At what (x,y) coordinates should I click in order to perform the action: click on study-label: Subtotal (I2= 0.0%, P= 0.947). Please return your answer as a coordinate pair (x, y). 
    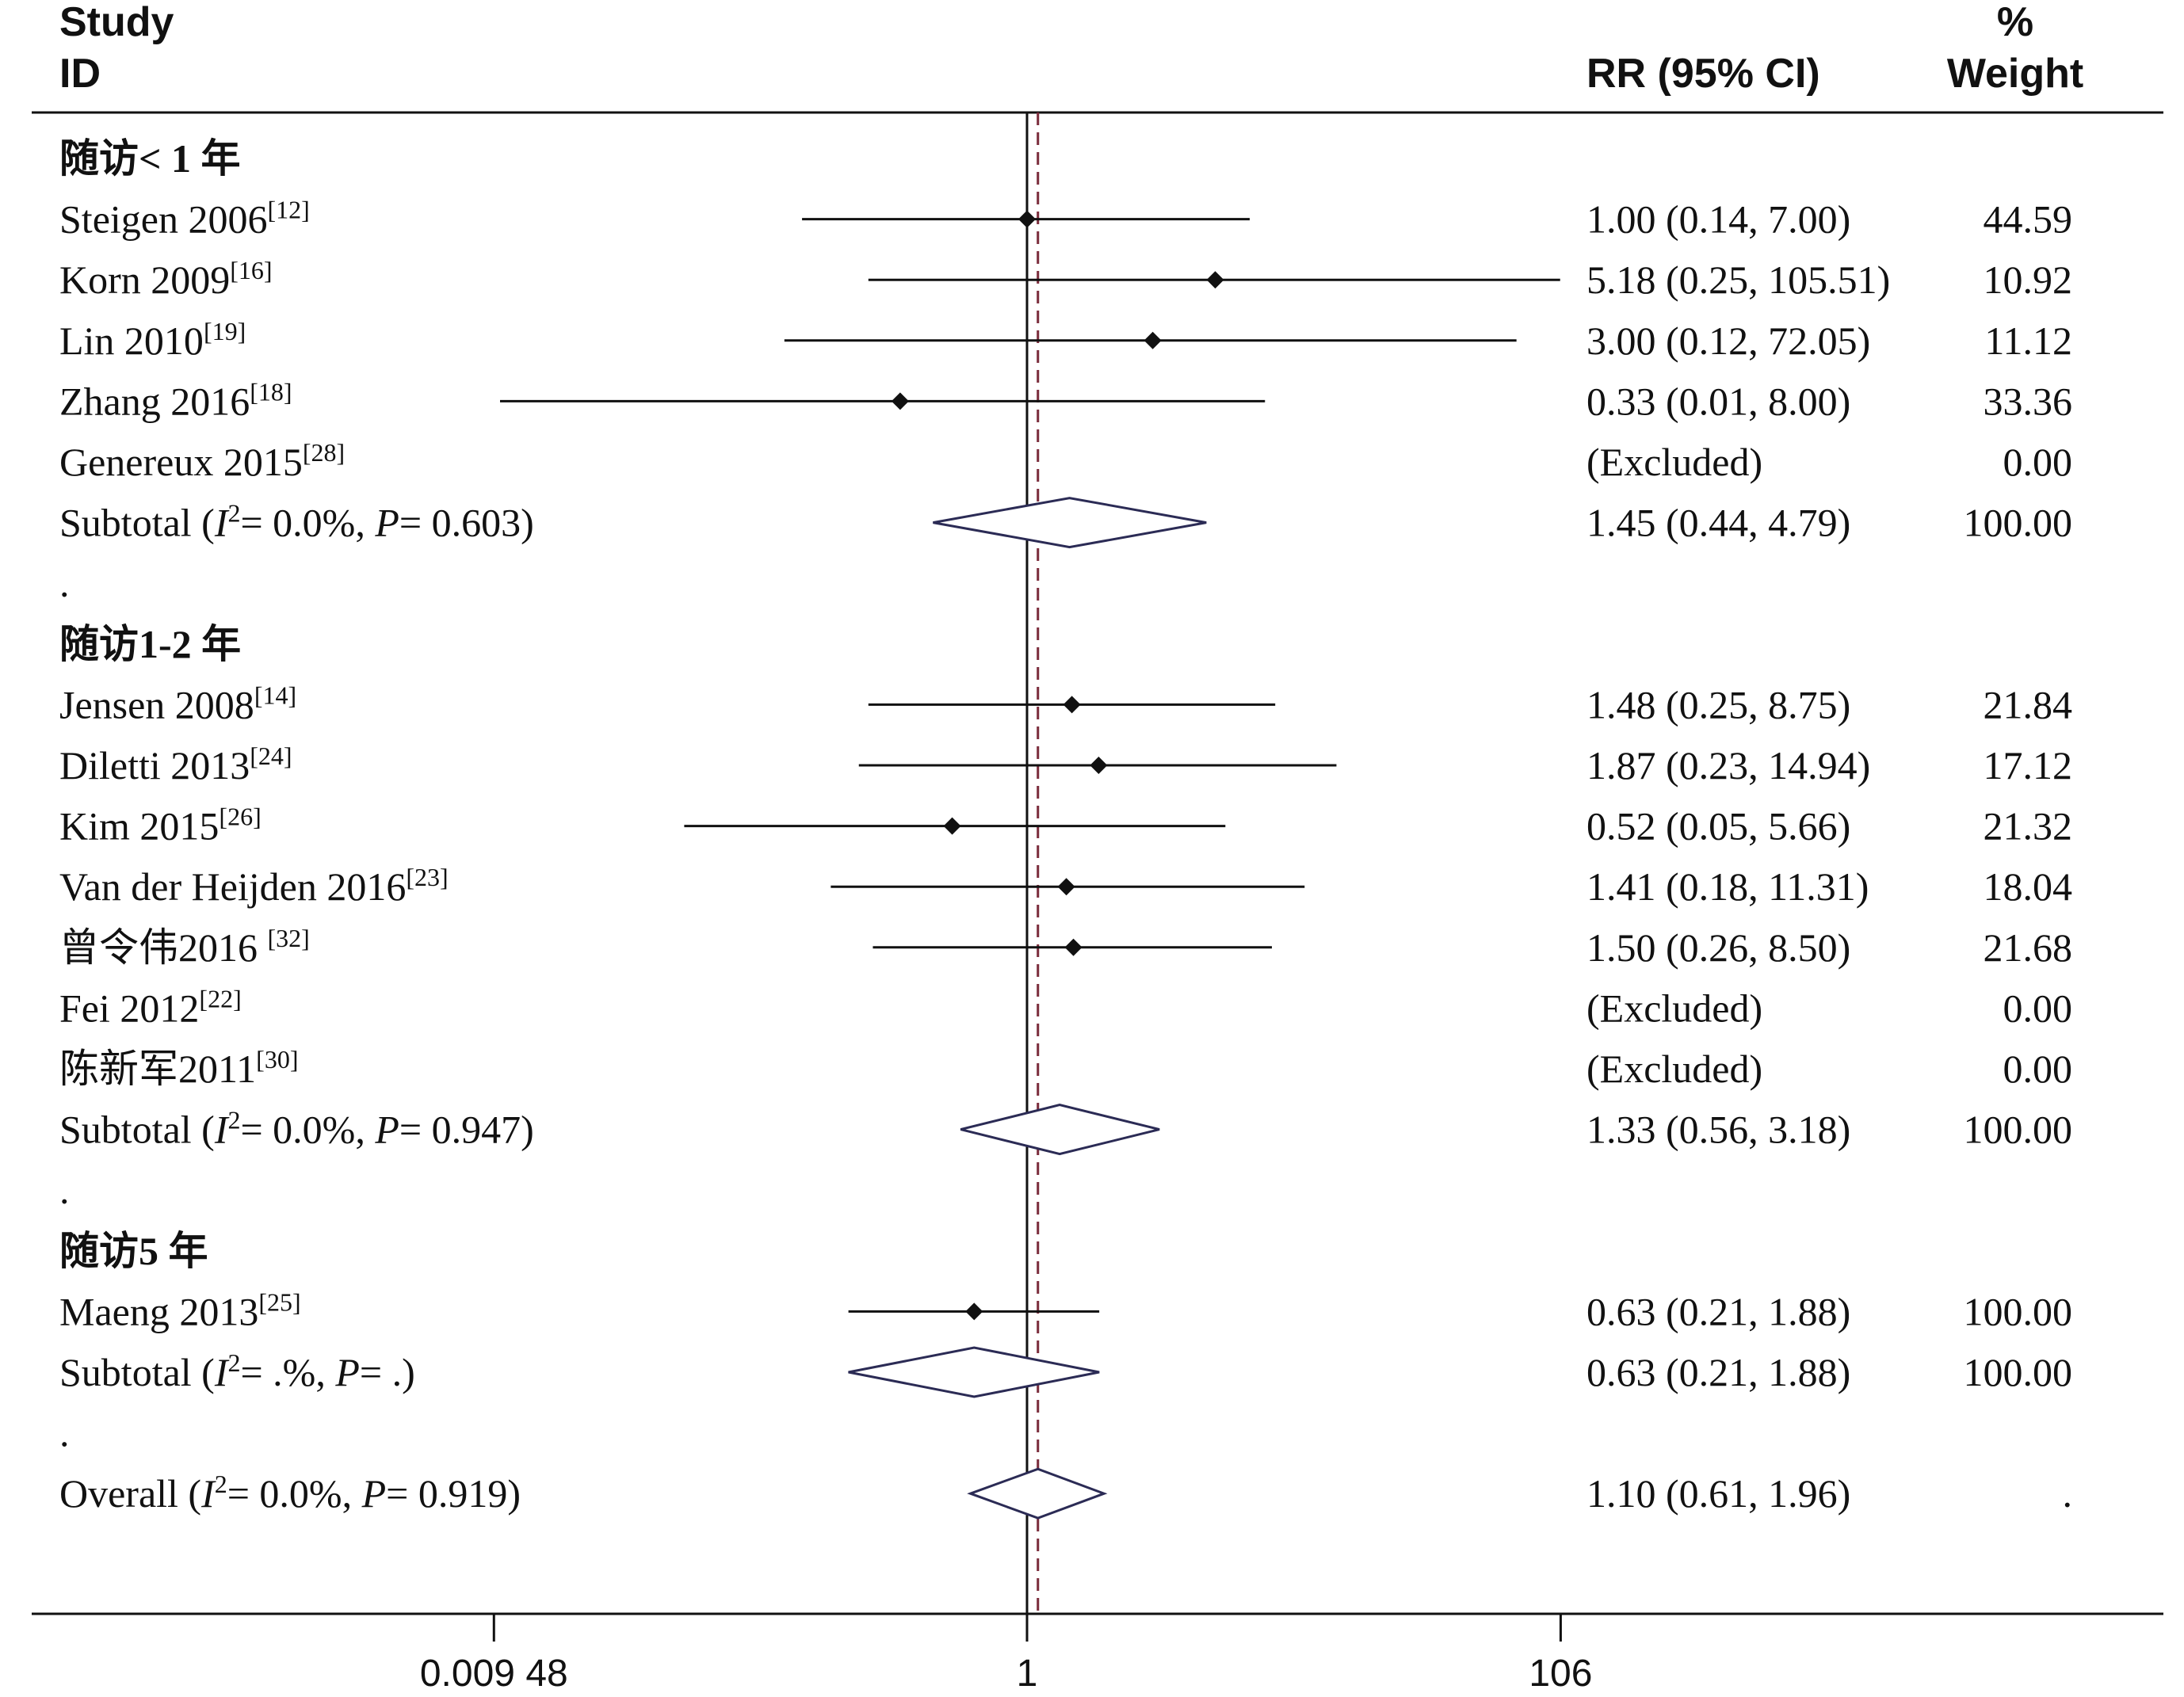
    Looking at the image, I should click on (296, 1129).